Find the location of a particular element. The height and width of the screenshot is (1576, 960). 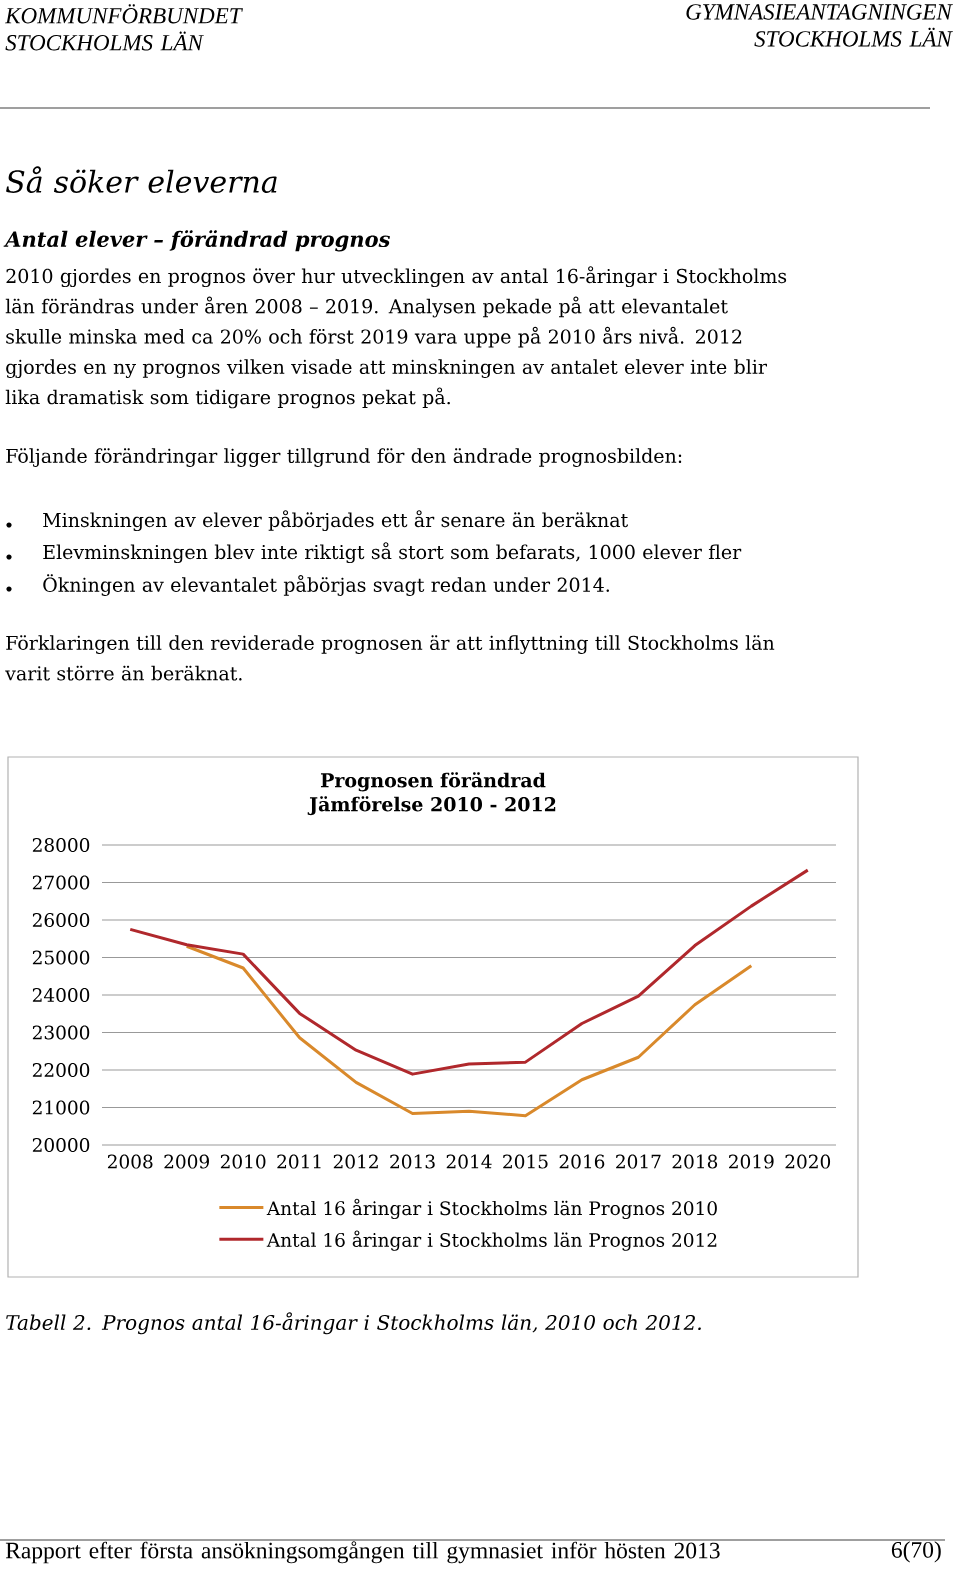

y-tick-label: 27000 is located at coordinates (61, 882).